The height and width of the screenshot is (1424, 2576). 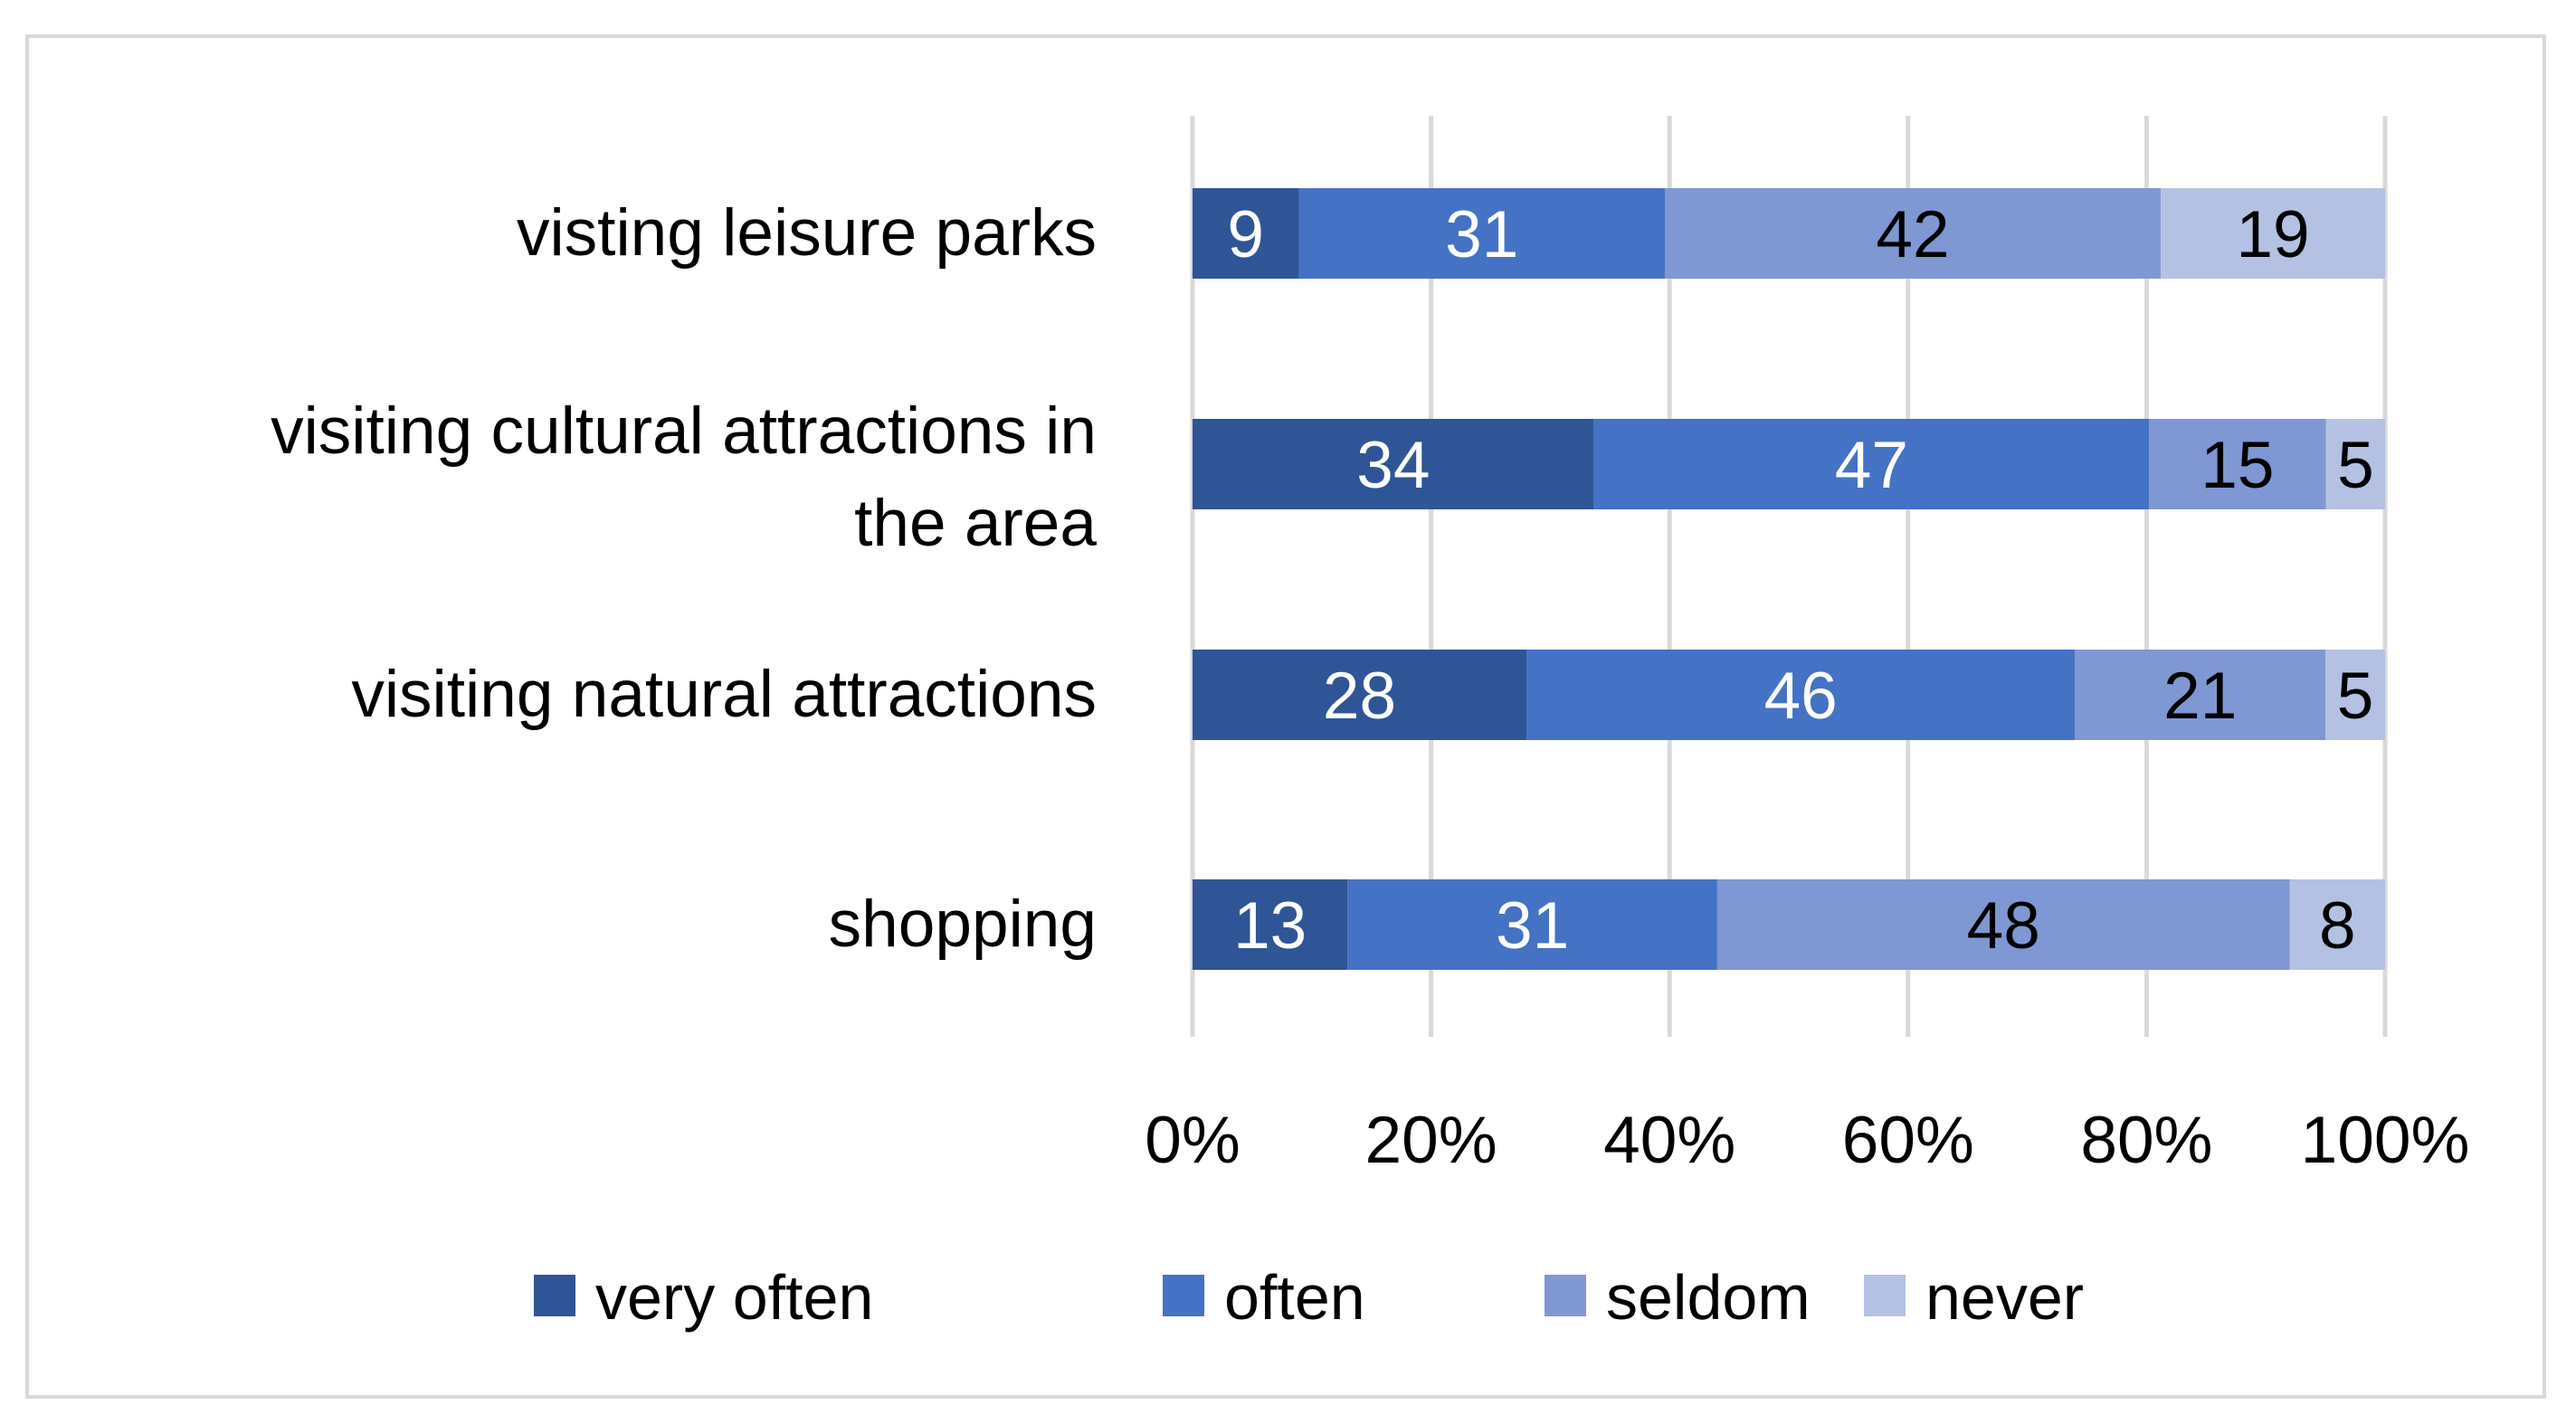 I want to click on x-tick-label: 40%, so click(x=1669, y=1140).